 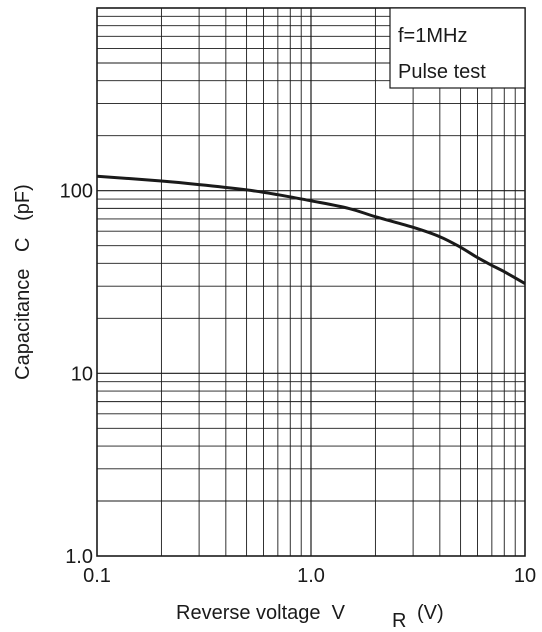 I want to click on x-tick-label: 0.1, so click(x=97, y=576).